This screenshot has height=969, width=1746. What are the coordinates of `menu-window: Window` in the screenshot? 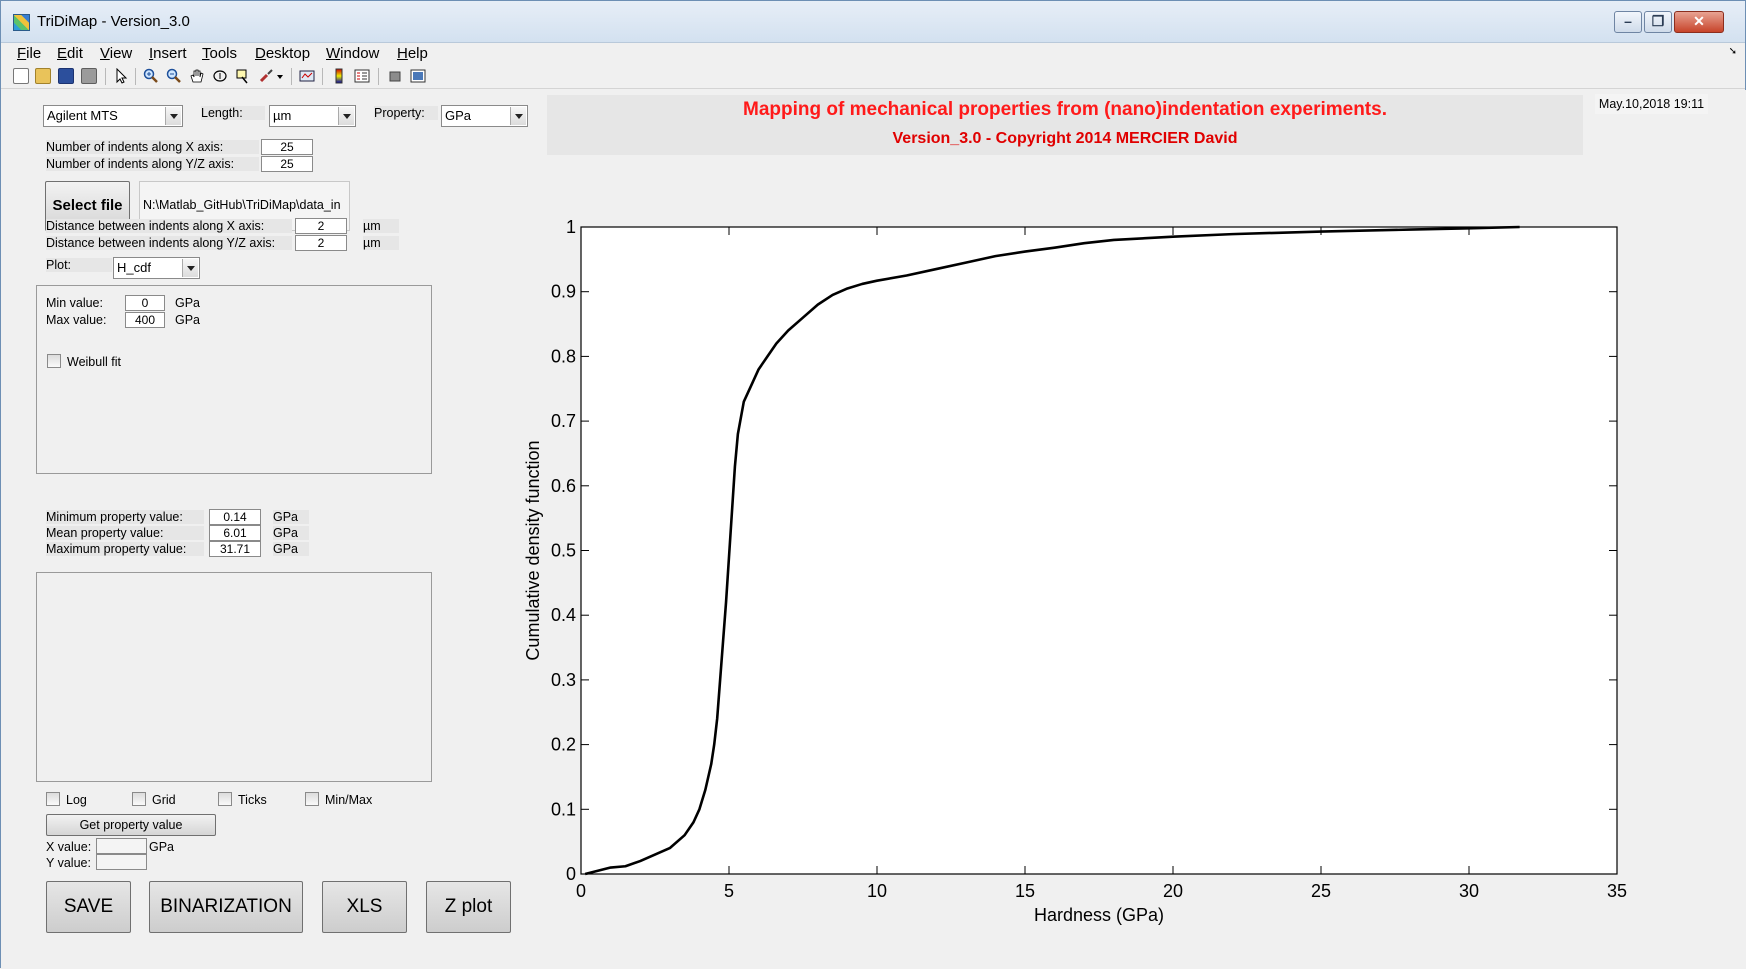 It's located at (353, 53).